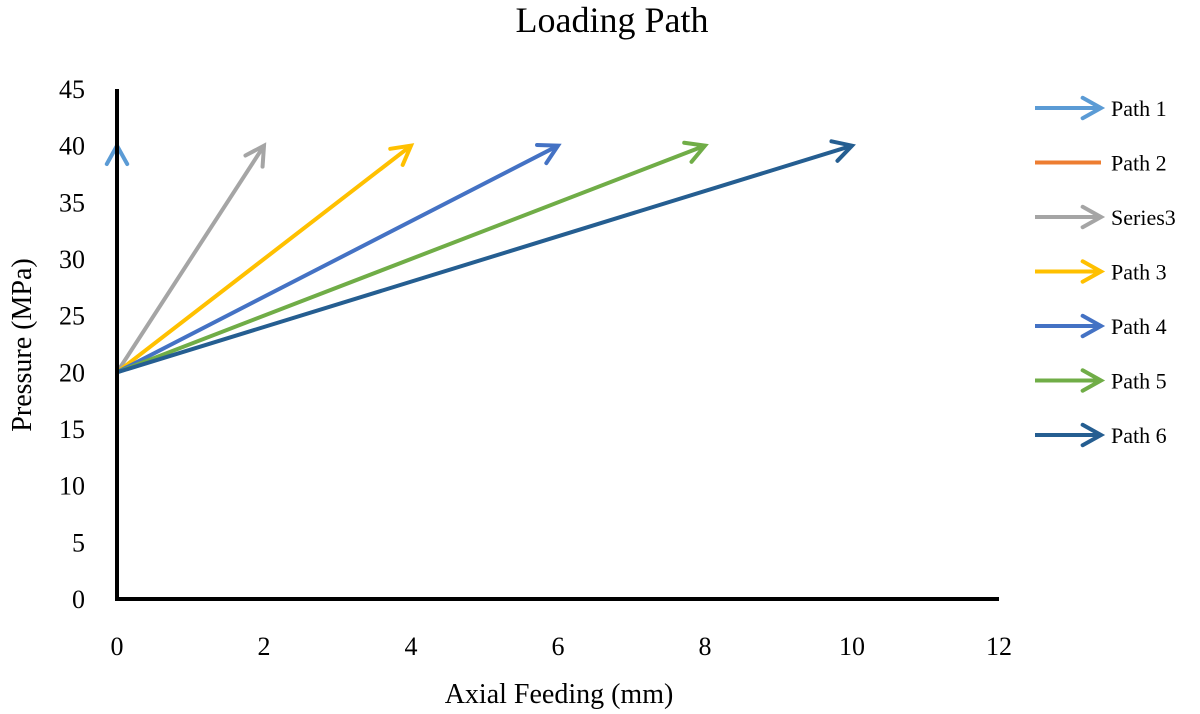  I want to click on x-tick-label: 2, so click(264, 646).